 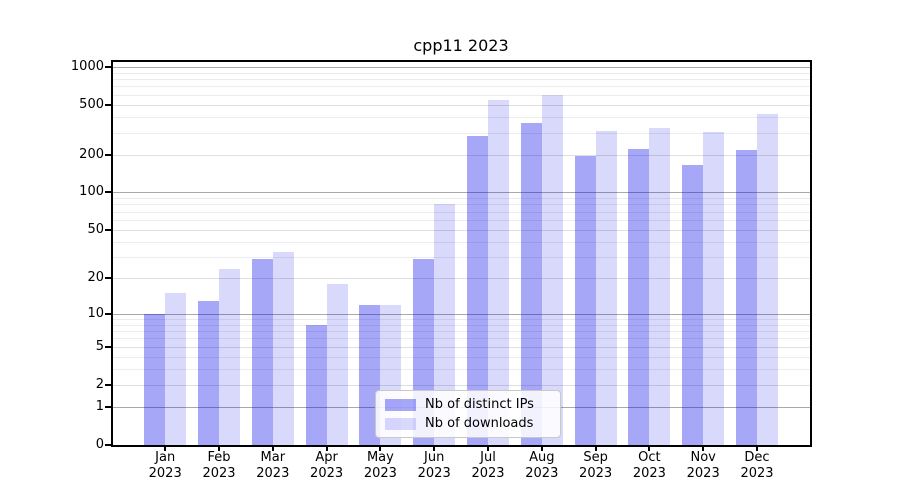 What do you see at coordinates (91, 192) in the screenshot?
I see `y-tick-label: 100` at bounding box center [91, 192].